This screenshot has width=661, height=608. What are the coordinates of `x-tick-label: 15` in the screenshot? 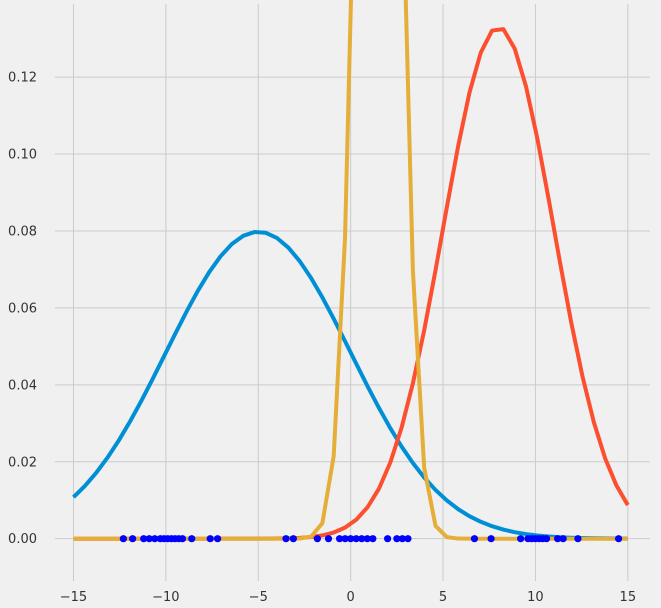 It's located at (628, 597).